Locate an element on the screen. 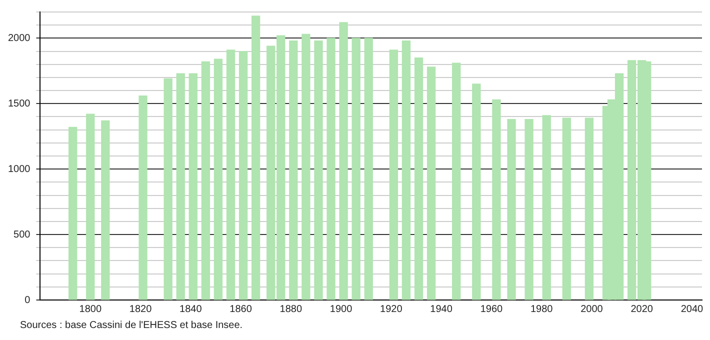 The width and height of the screenshot is (710, 340). y-tick-label: 1500 is located at coordinates (19, 104).